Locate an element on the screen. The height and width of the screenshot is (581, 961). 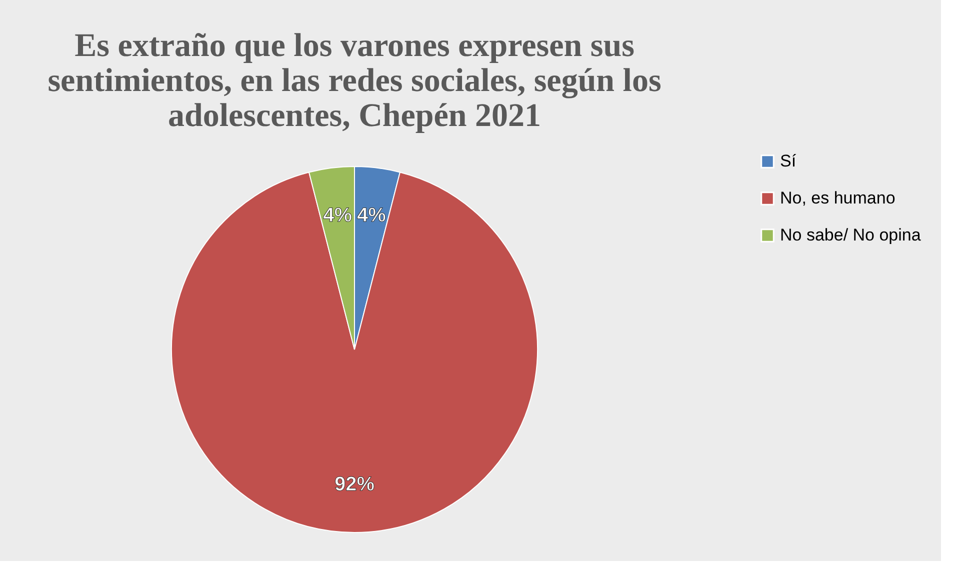
data-label: 92% is located at coordinates (354, 485).